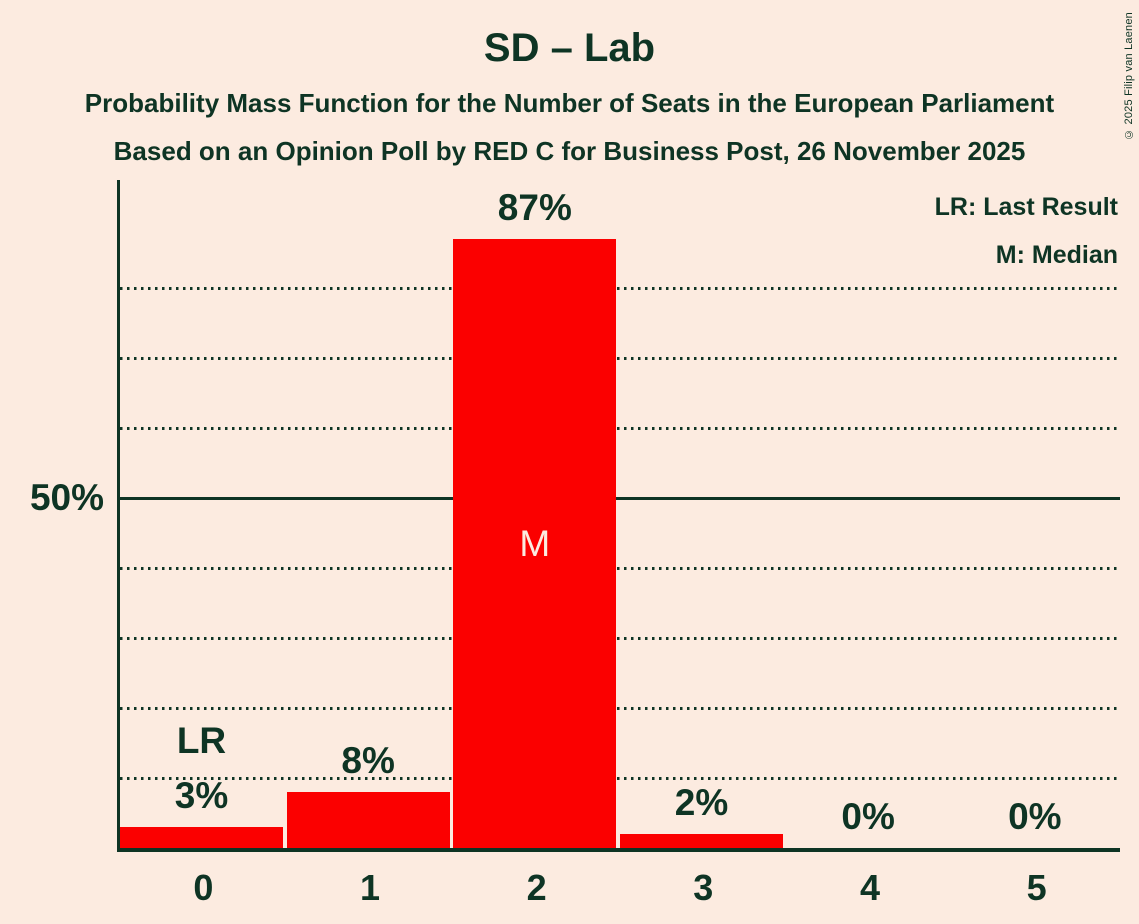 The width and height of the screenshot is (1139, 924). What do you see at coordinates (201, 795) in the screenshot?
I see `value-label-seat-0: 3%` at bounding box center [201, 795].